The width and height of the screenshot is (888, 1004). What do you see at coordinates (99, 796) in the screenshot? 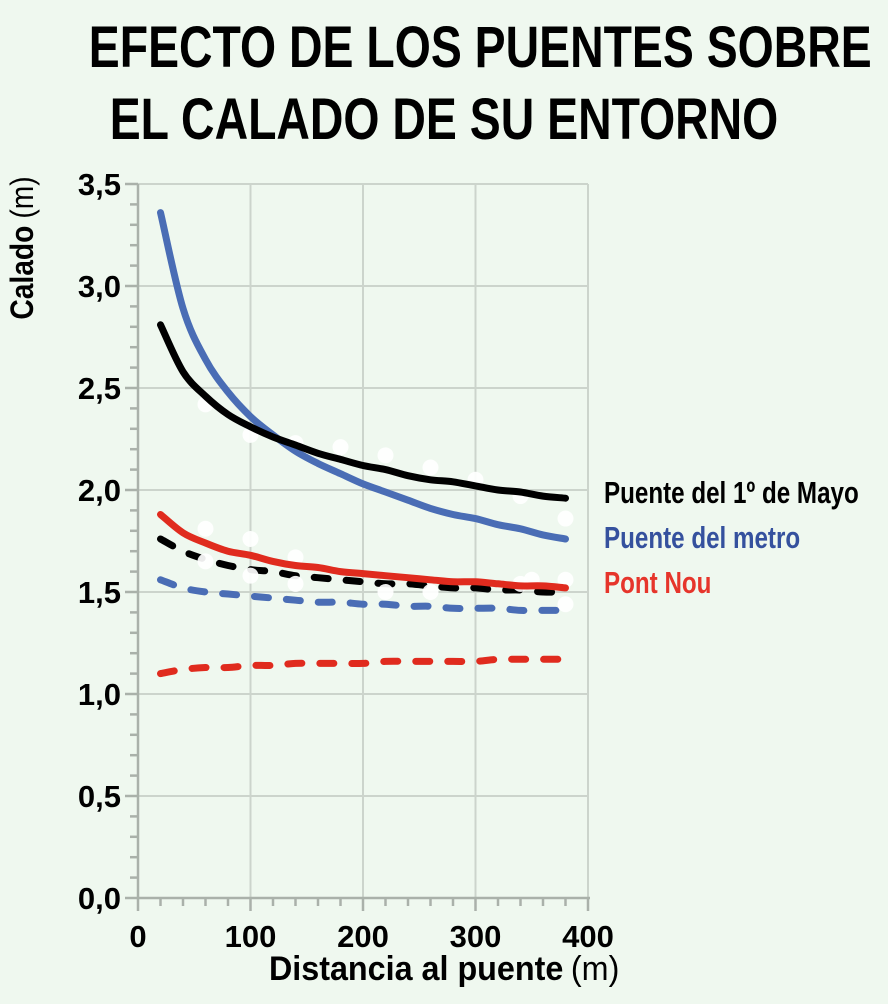
I see `y-tick-label: 0,5` at bounding box center [99, 796].